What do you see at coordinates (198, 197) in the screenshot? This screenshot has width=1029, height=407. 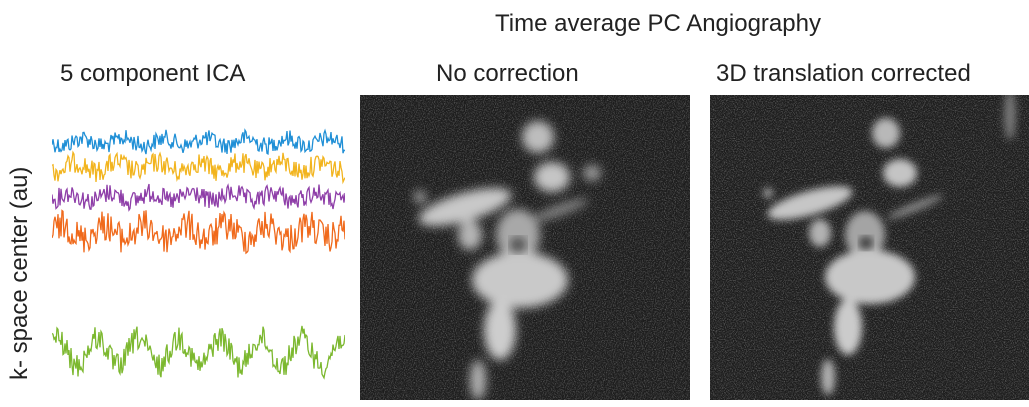 I see `purple-trace` at bounding box center [198, 197].